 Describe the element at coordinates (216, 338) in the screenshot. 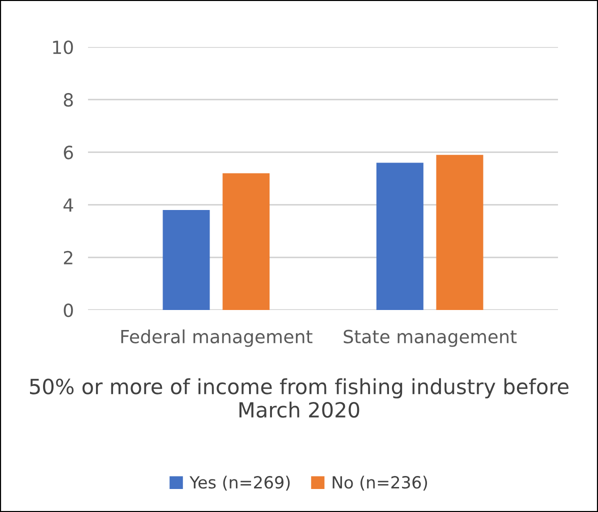

I see `x-tick-label: Federal management` at that location.